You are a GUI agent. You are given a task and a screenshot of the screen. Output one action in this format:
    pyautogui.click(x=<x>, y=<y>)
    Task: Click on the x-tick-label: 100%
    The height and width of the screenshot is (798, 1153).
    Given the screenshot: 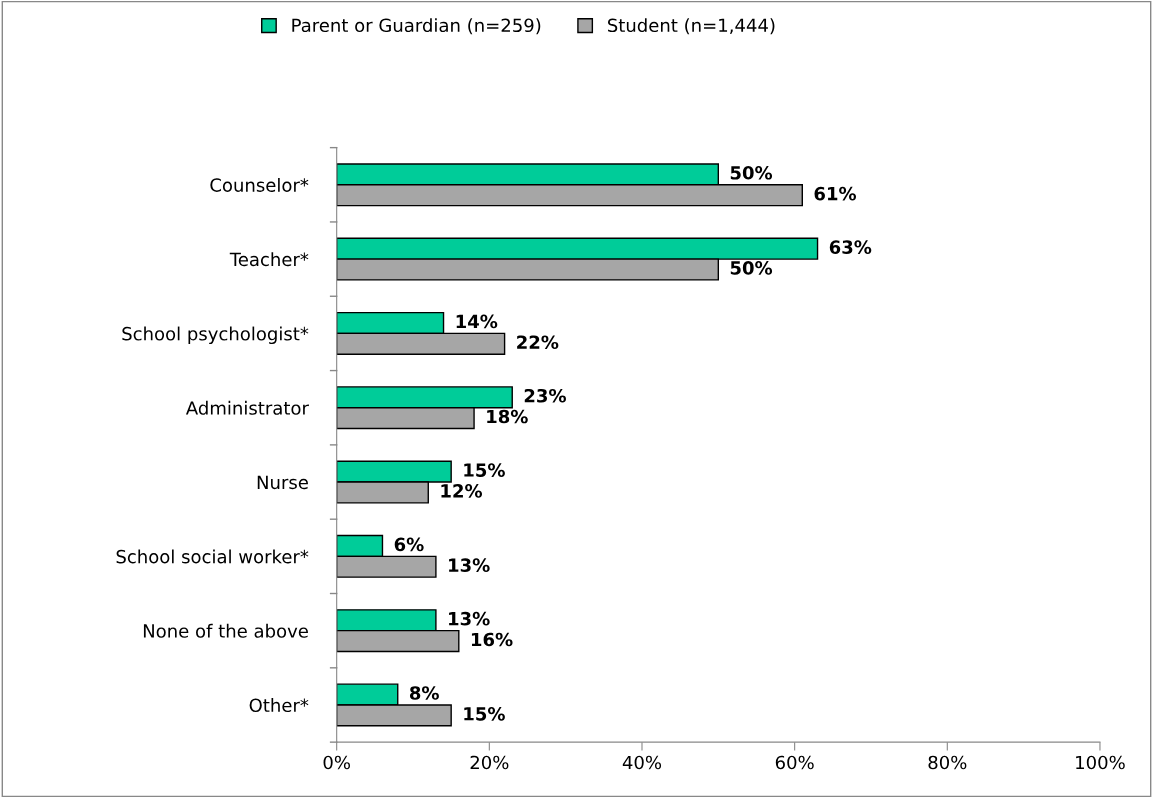 What is the action you would take?
    pyautogui.click(x=1100, y=762)
    